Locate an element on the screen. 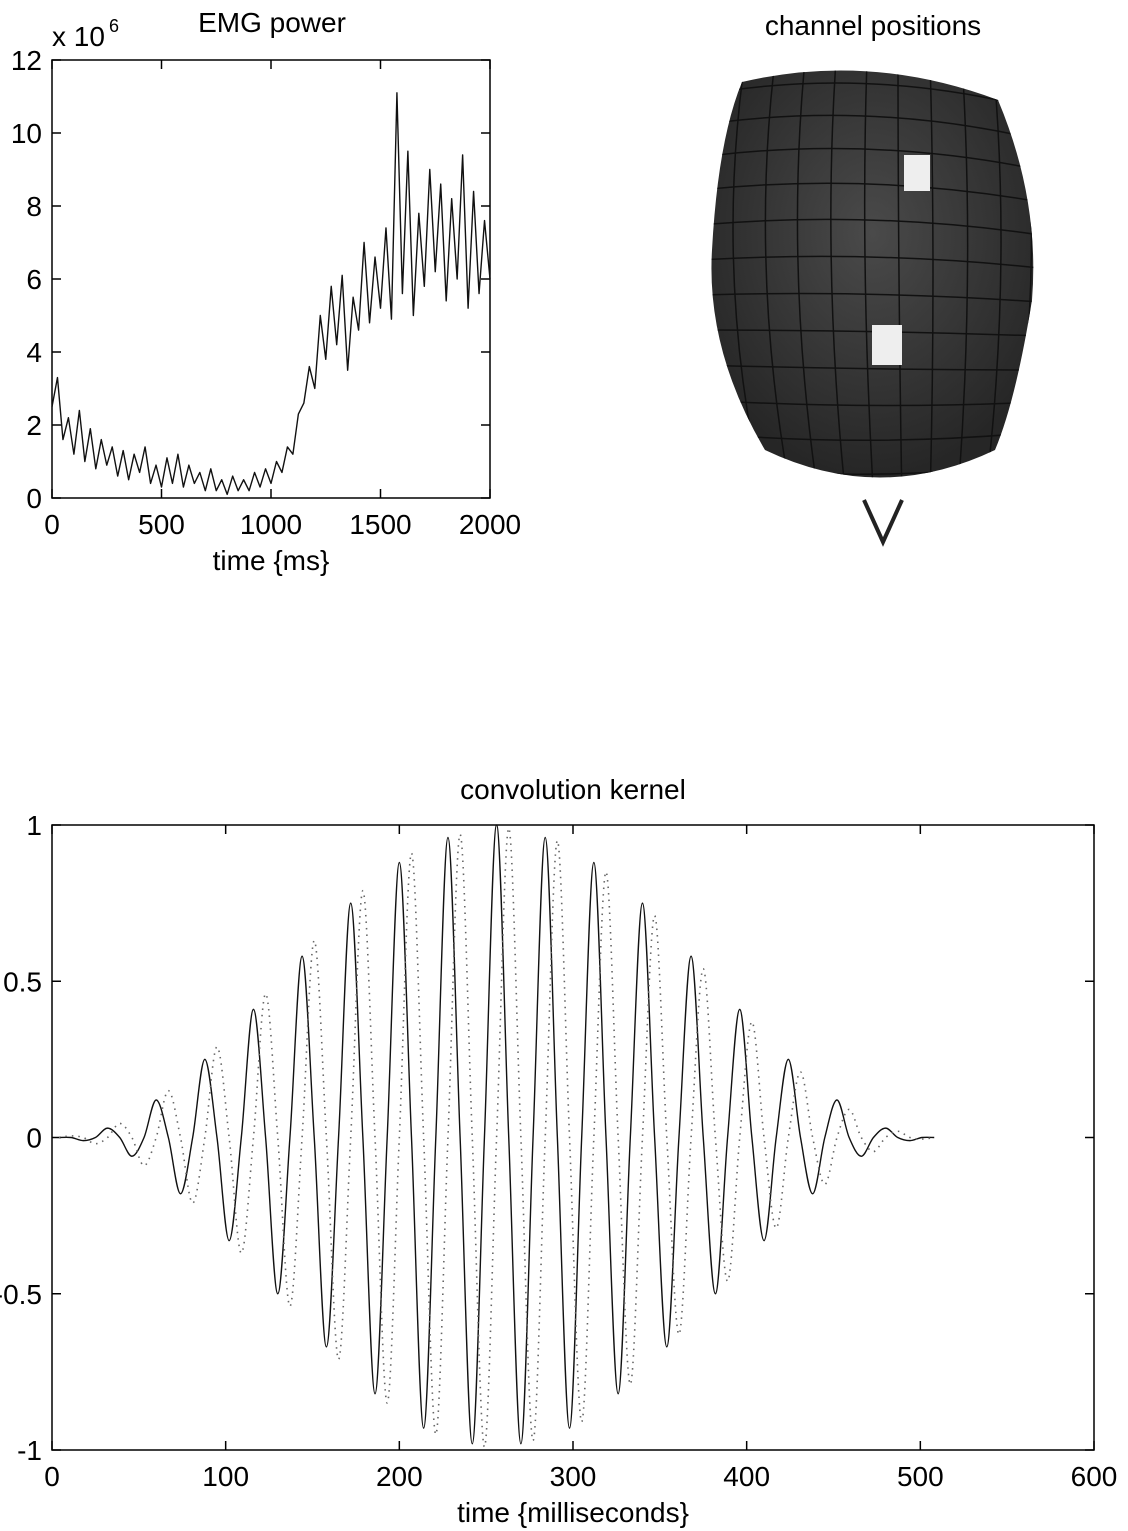  x-axis-label: time {milliseconds} is located at coordinates (573, 1512).